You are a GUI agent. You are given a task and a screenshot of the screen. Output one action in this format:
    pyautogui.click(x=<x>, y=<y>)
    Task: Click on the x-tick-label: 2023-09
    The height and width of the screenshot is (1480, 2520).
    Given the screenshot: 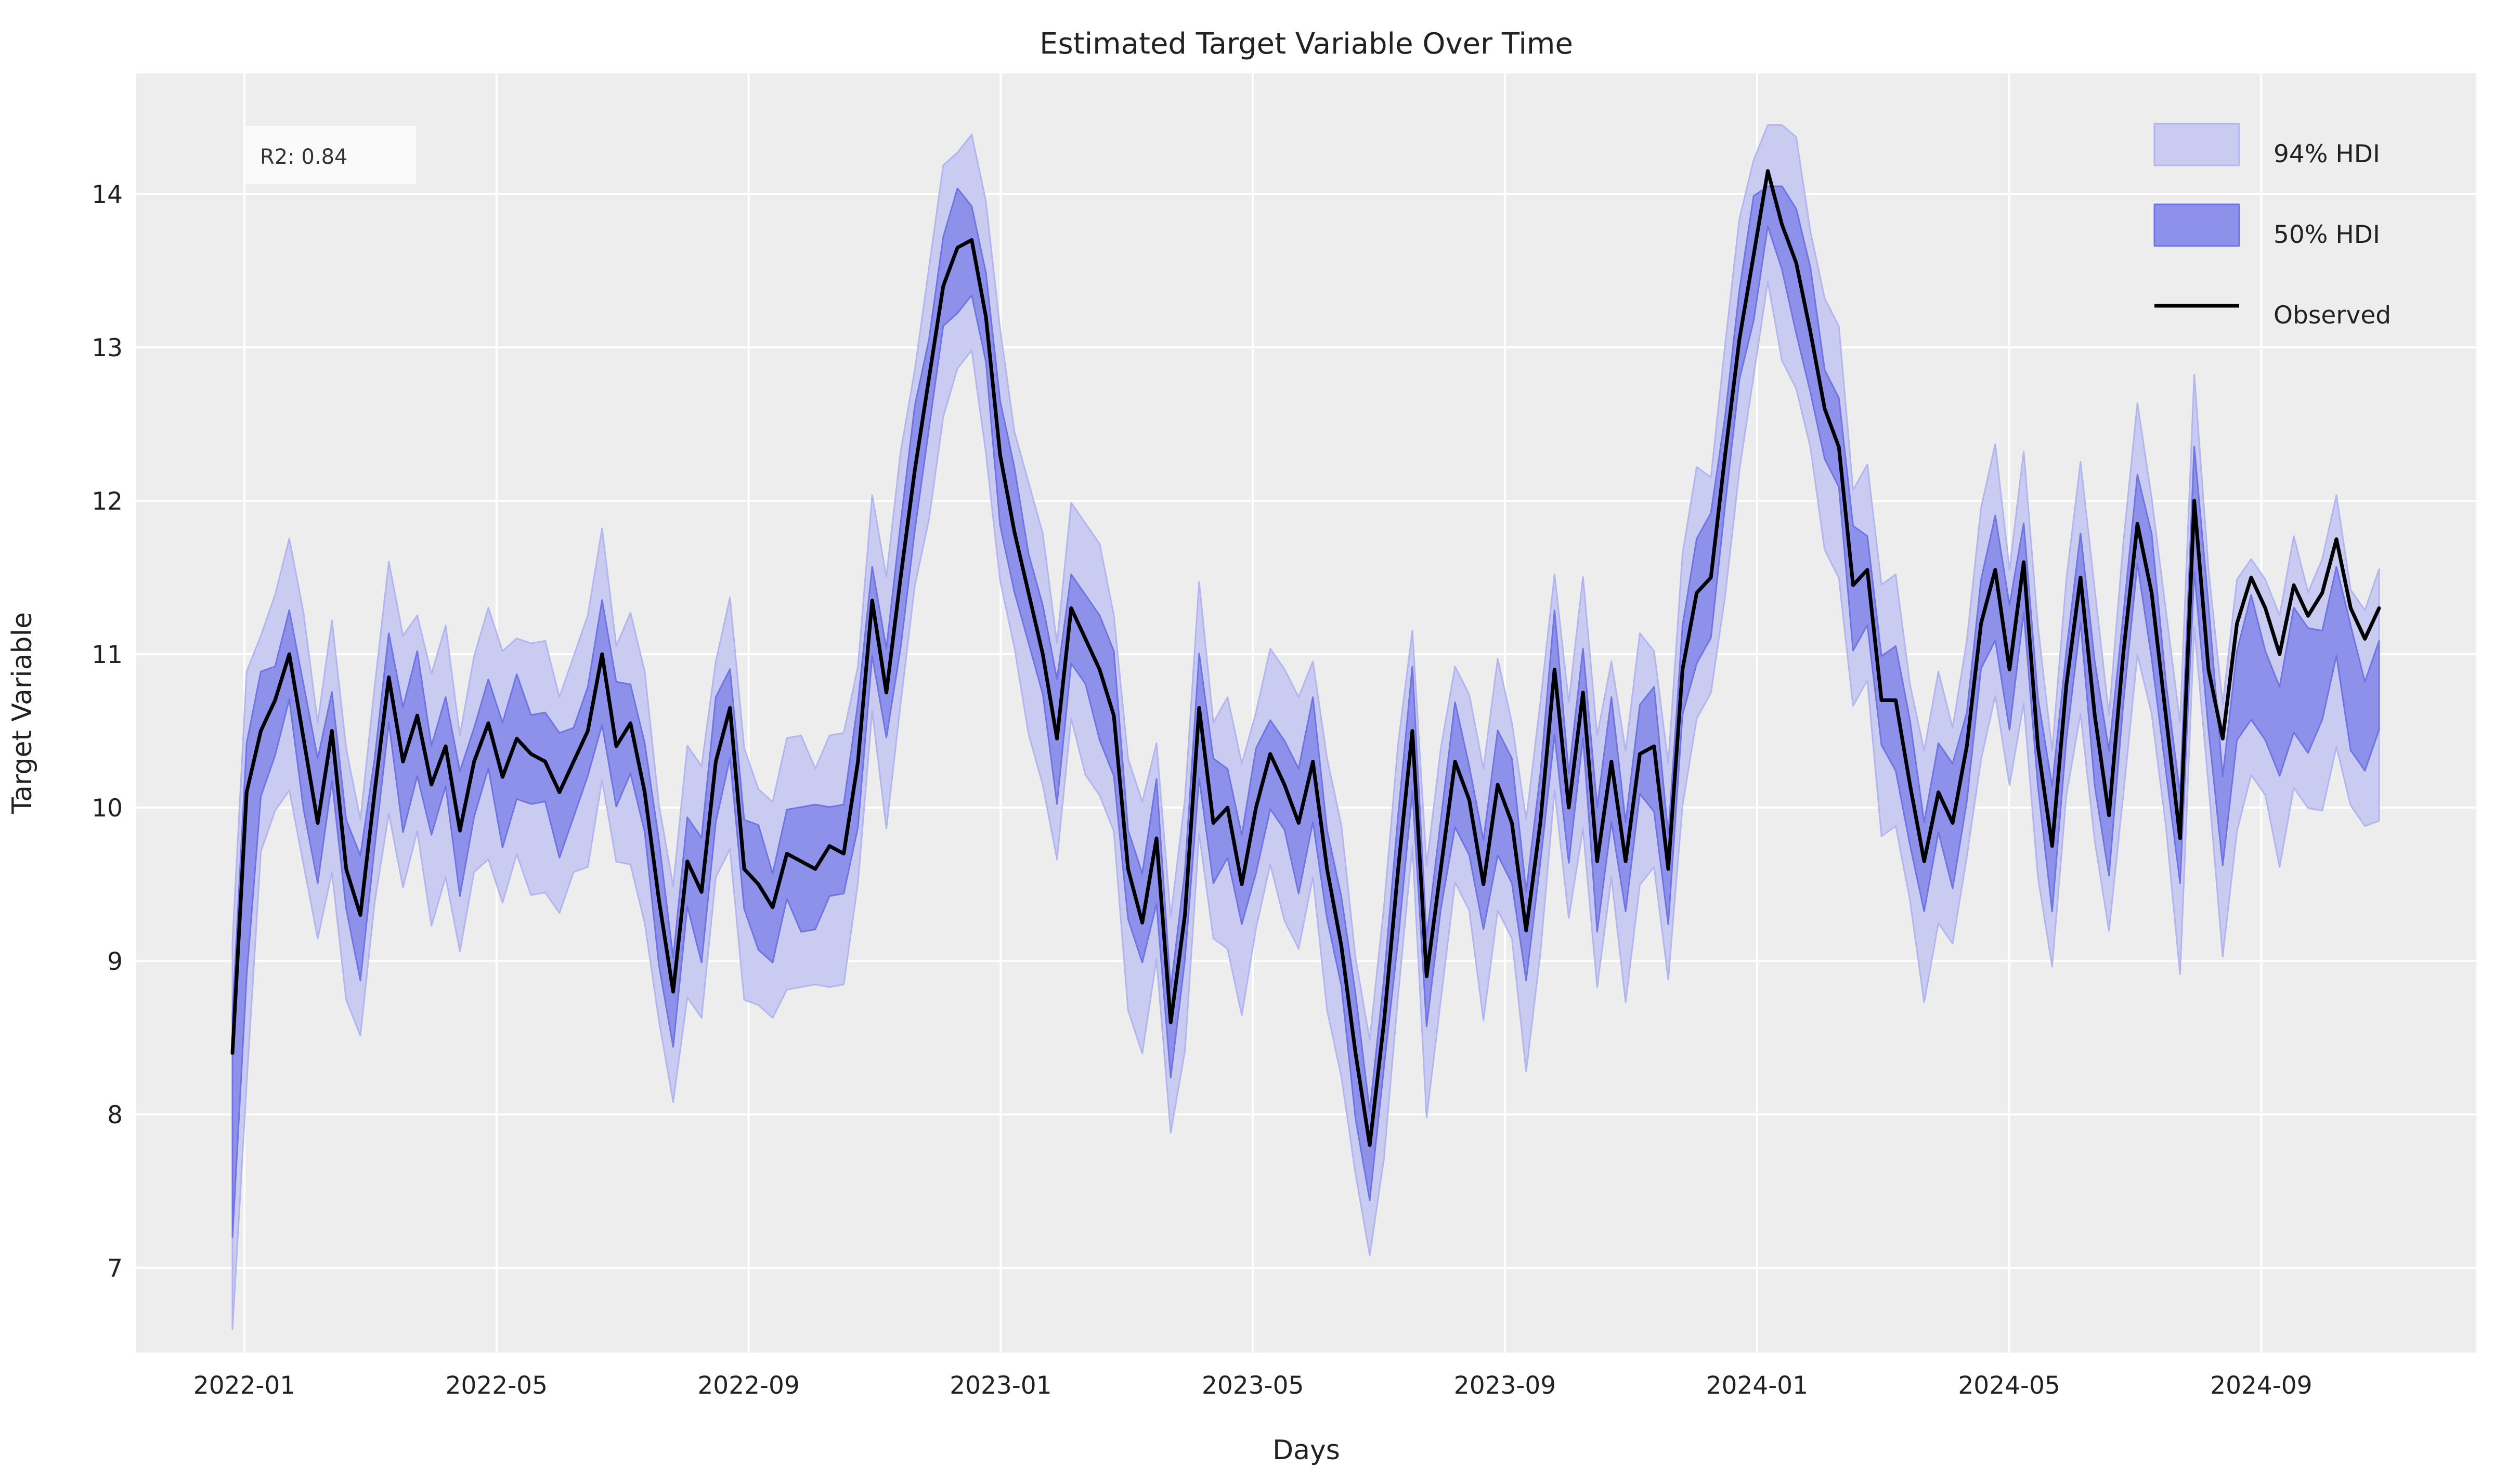 What is the action you would take?
    pyautogui.click(x=1505, y=1385)
    